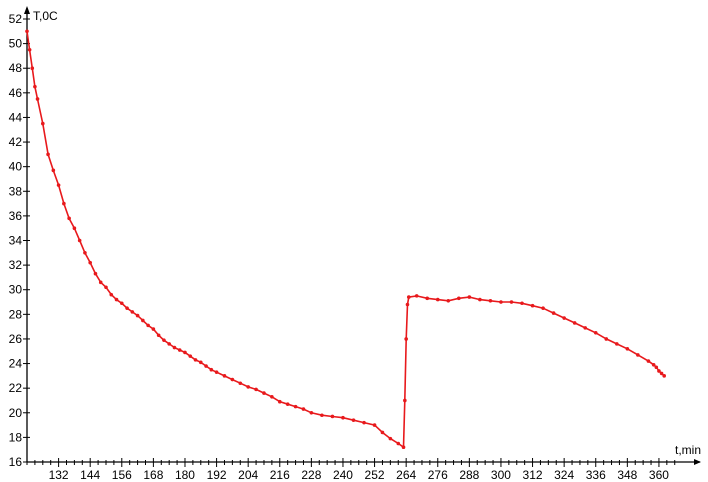  I want to click on y-tick-label: 18, so click(16, 437).